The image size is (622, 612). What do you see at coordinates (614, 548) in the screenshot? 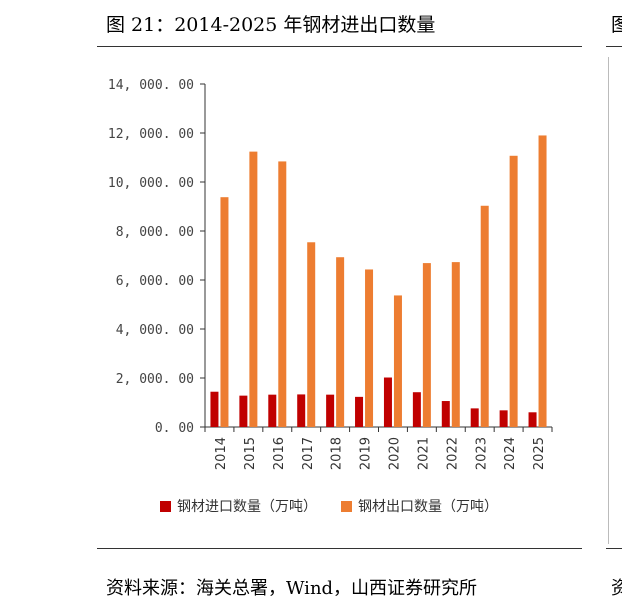
I see `adjacent-panel-bottom-rule` at bounding box center [614, 548].